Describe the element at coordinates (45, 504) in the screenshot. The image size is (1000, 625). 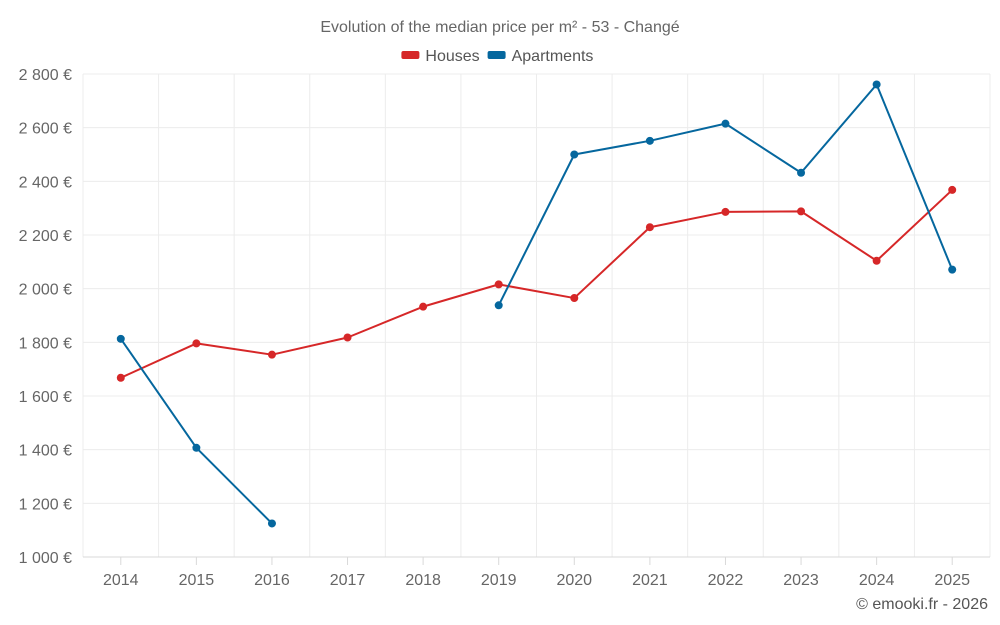
I see `y-tick-label: 1 200 €` at that location.